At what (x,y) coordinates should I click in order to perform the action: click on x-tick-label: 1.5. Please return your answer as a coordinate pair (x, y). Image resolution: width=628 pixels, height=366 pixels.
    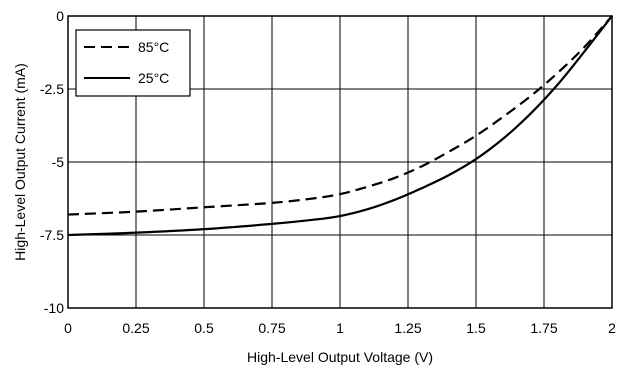
    Looking at the image, I should click on (476, 328).